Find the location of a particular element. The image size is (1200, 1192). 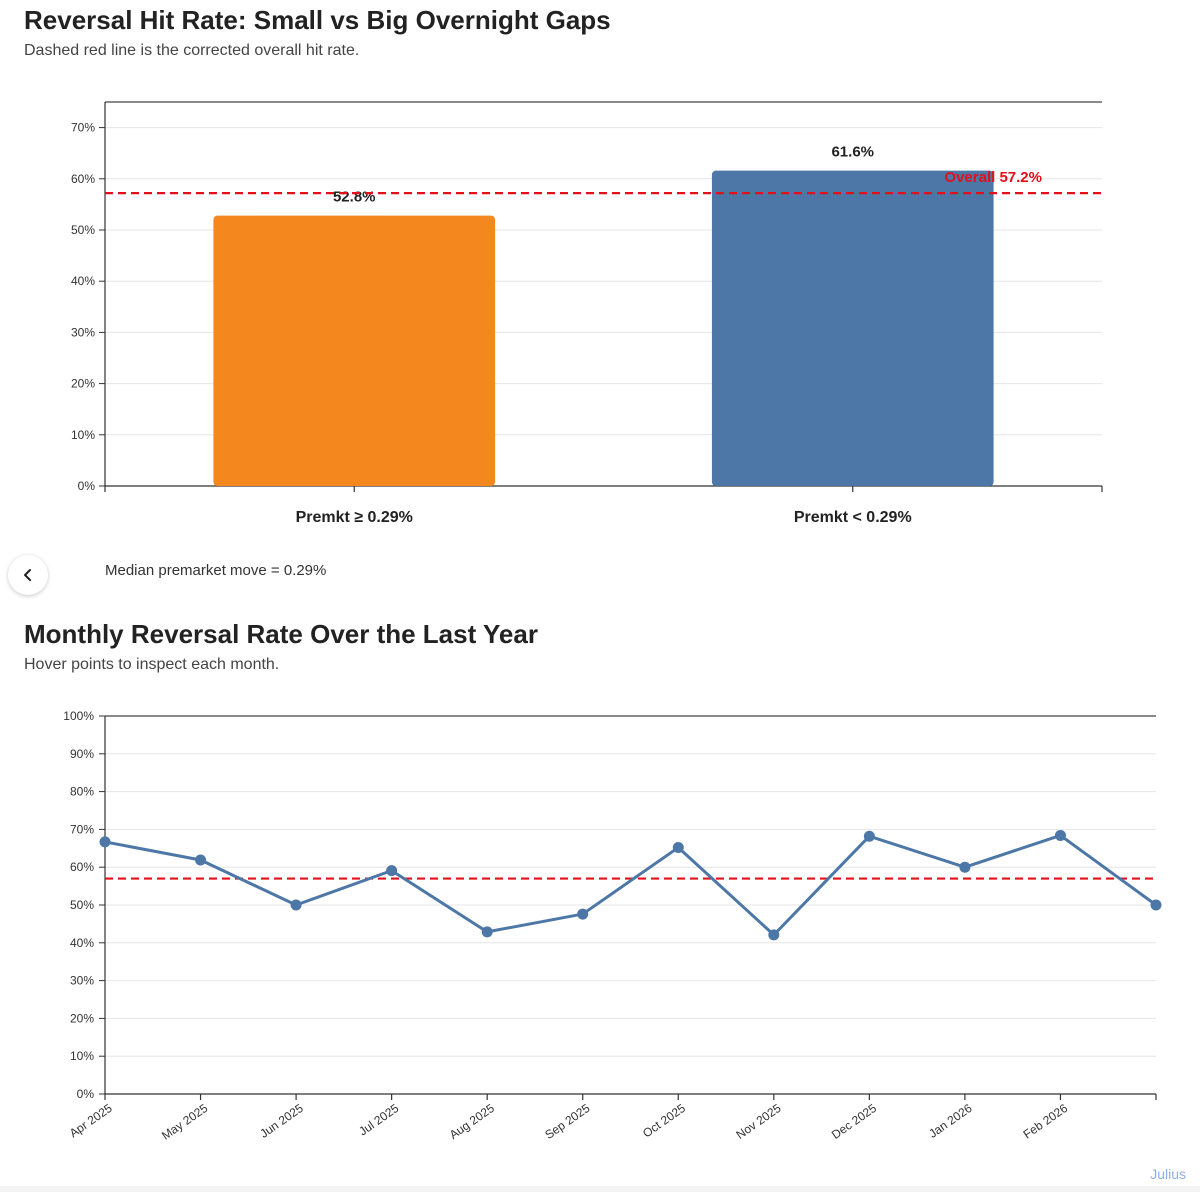

x-tick-label: Premkt < 0.29% is located at coordinates (853, 517).